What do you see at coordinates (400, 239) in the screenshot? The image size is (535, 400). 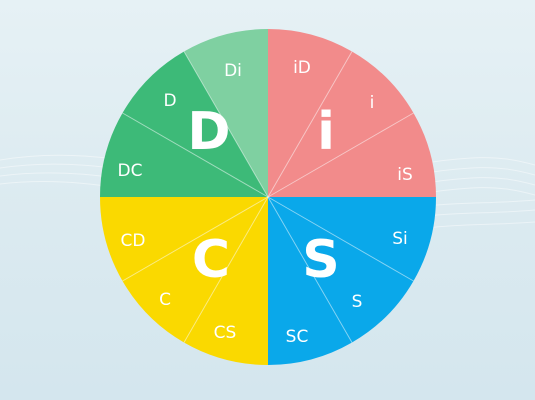 I see `segment-label-si: Si` at bounding box center [400, 239].